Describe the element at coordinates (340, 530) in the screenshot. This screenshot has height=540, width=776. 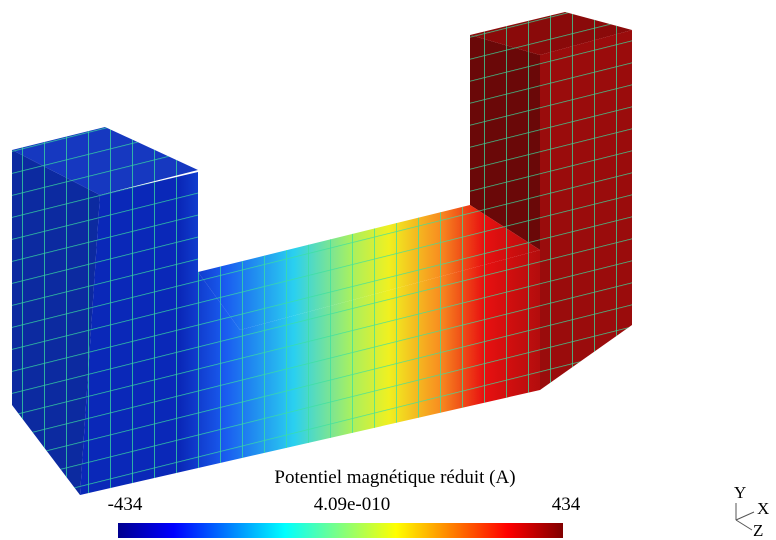
I see `colorbar-scale` at that location.